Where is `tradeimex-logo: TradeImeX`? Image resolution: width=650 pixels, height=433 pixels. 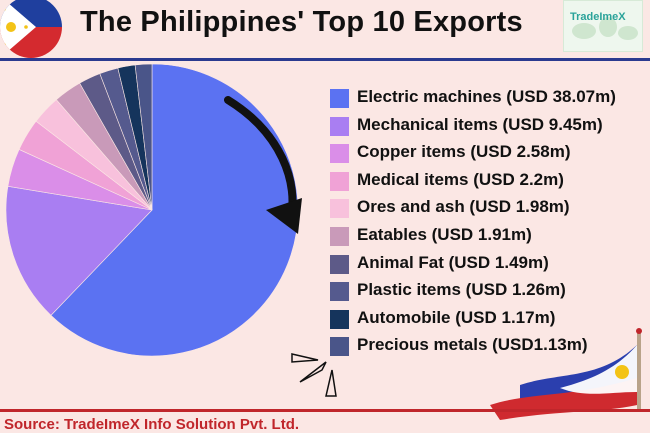 tradeimex-logo: TradeImeX is located at coordinates (603, 26).